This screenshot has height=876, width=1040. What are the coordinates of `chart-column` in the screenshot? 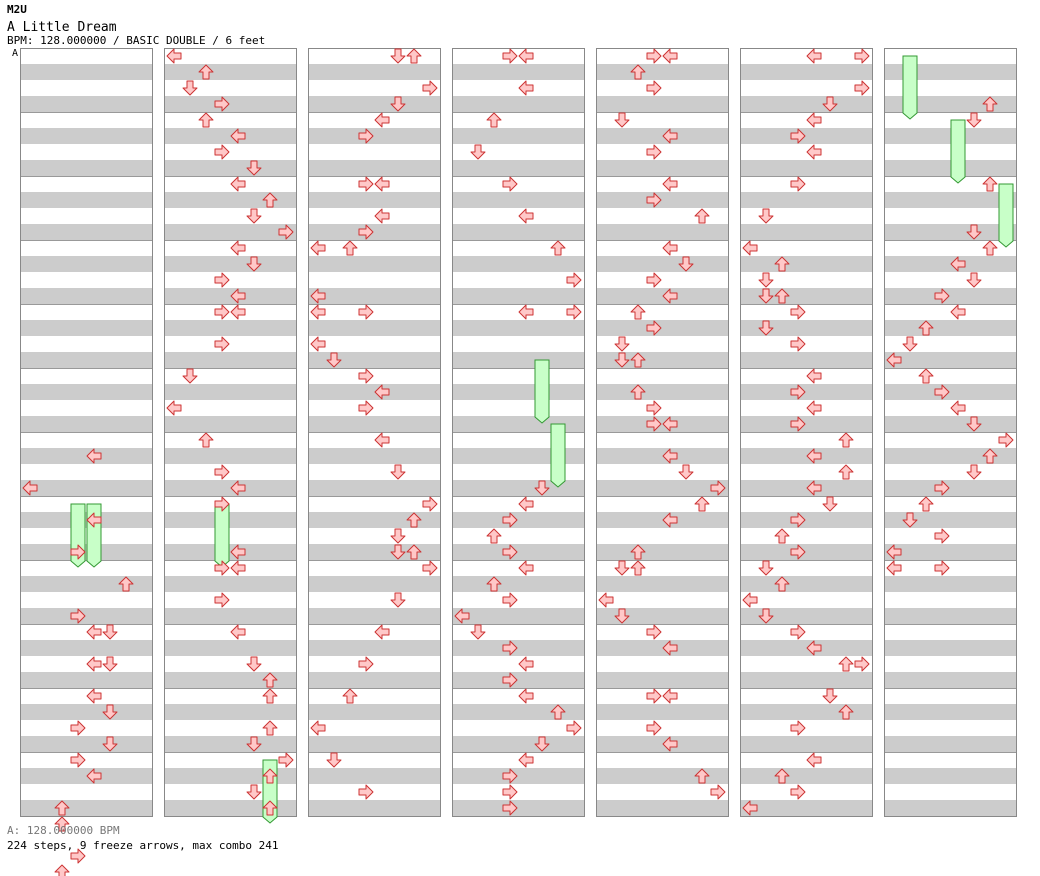 It's located at (950, 432).